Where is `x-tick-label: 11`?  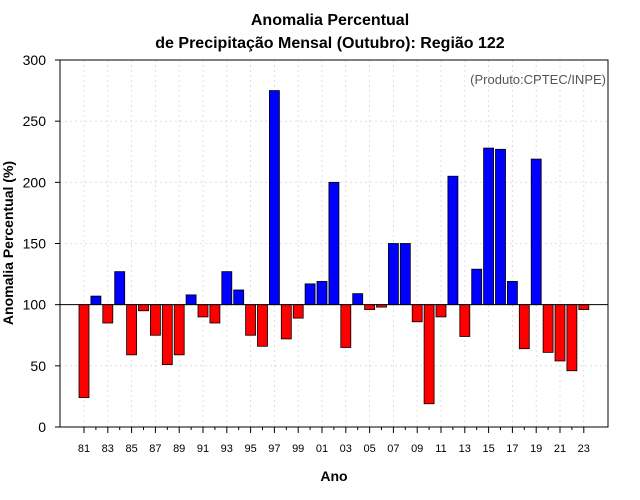 x-tick-label: 11 is located at coordinates (440, 449).